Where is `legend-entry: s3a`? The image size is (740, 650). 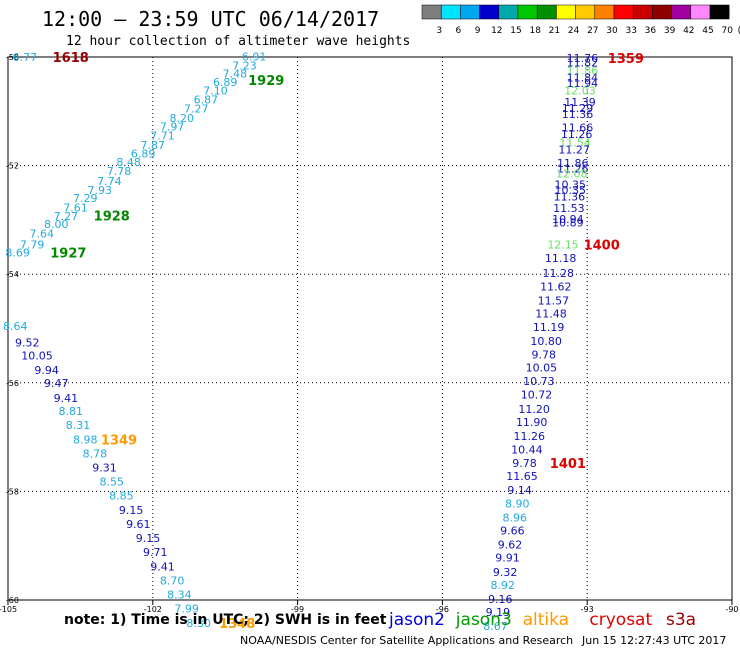
legend-entry: s3a is located at coordinates (681, 620).